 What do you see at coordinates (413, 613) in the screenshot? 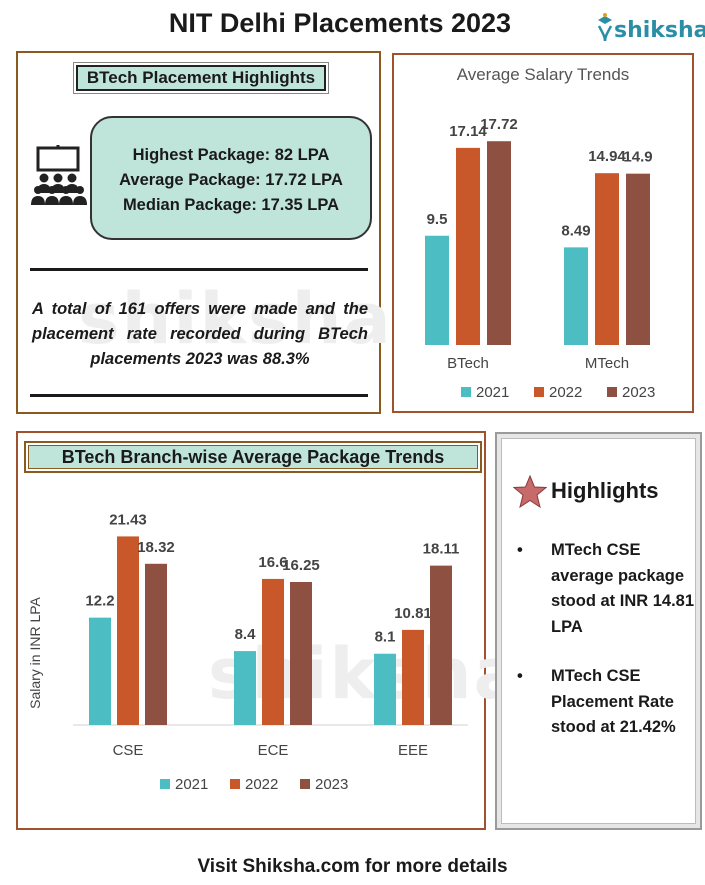
I see `data-label: 10.81` at bounding box center [413, 613].